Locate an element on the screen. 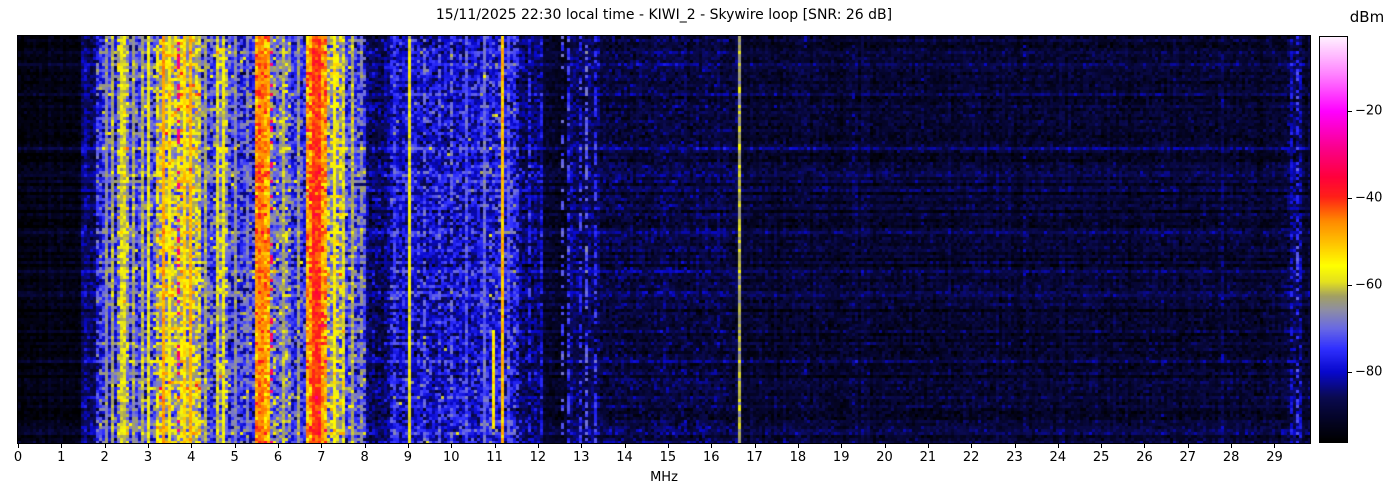 The width and height of the screenshot is (1400, 500). x-tick-label: 27 is located at coordinates (1188, 457).